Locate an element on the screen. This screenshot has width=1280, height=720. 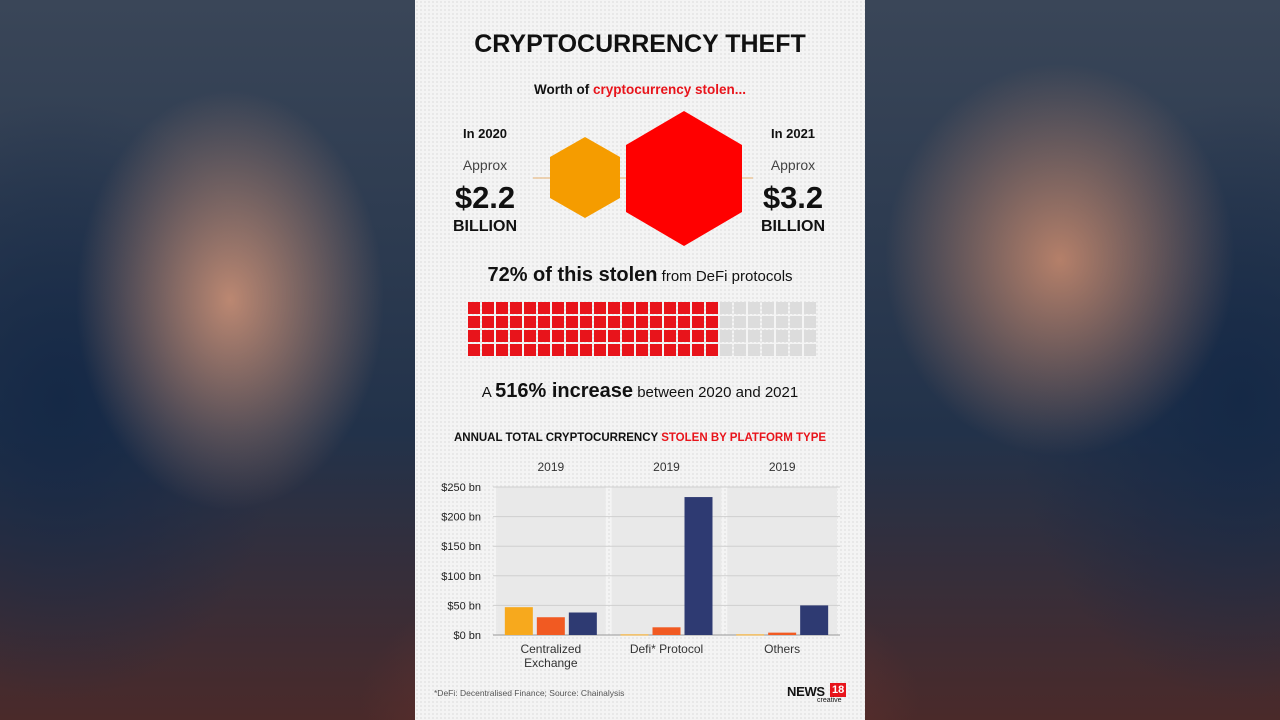
infographic-title: CRYPTOCURRENCY THEFT is located at coordinates (640, 44).